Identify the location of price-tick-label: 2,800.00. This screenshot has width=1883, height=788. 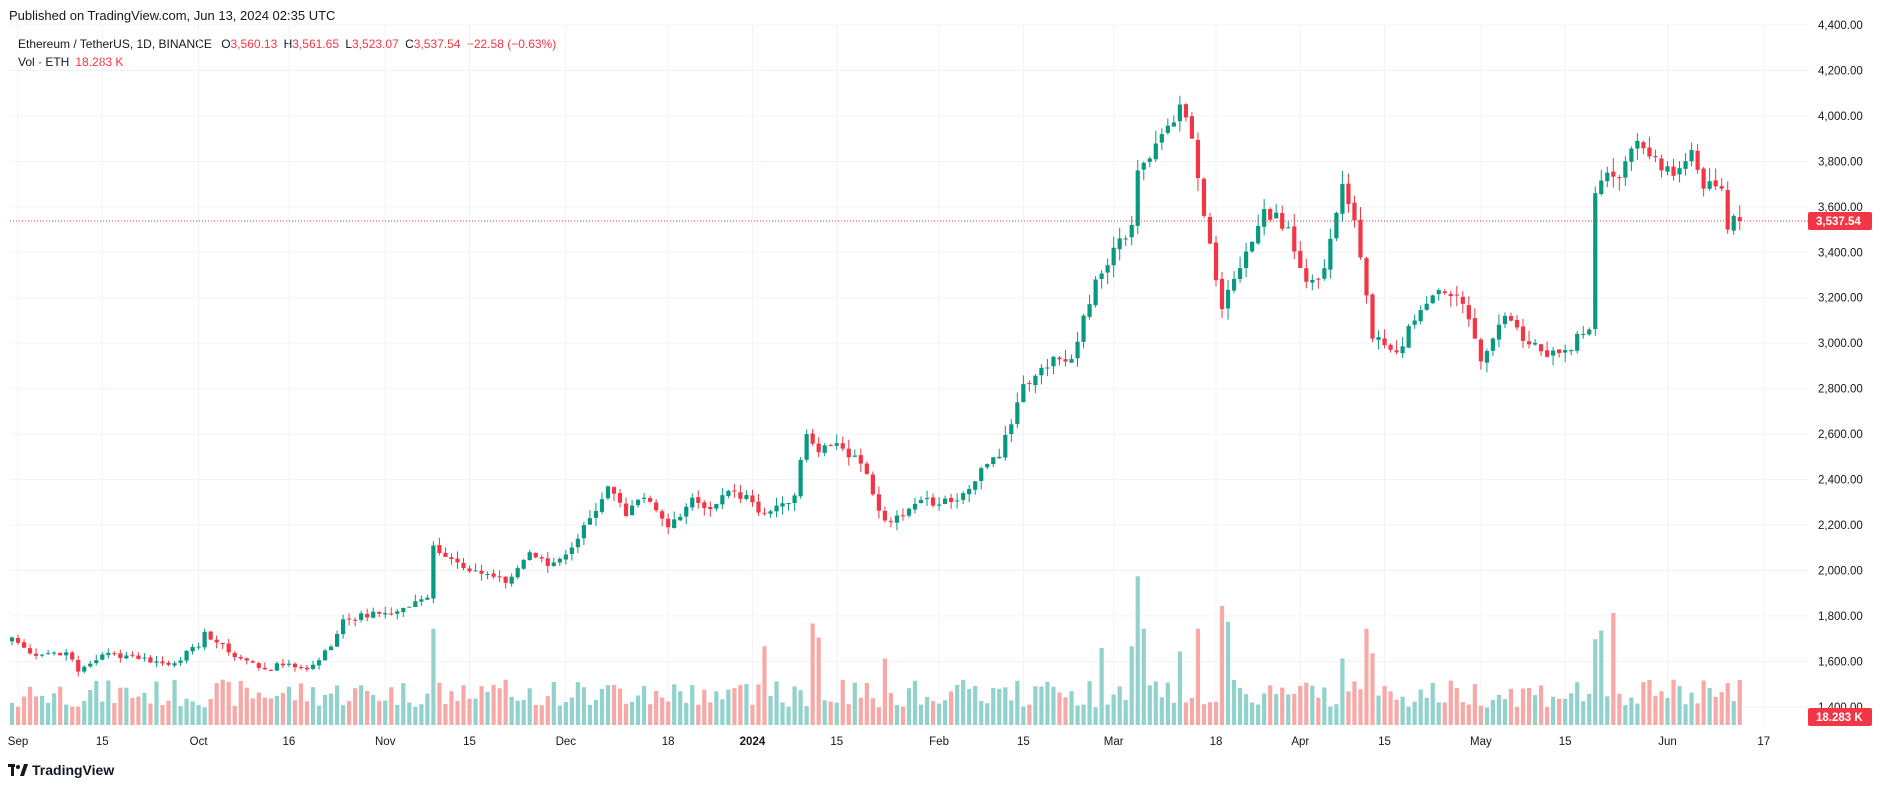
(1840, 390).